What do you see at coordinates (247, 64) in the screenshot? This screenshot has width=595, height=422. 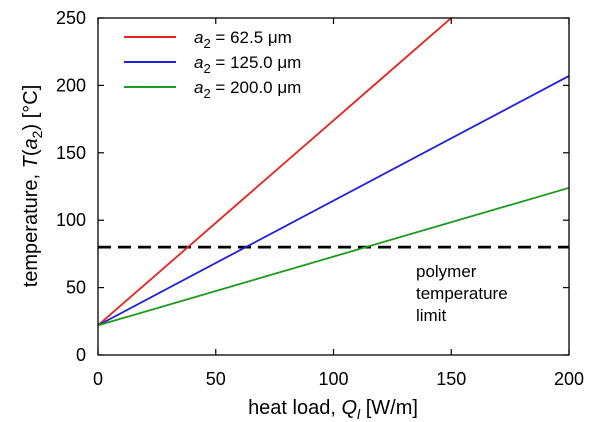 I see `legend-label-2: a2 = 125.0 μm` at bounding box center [247, 64].